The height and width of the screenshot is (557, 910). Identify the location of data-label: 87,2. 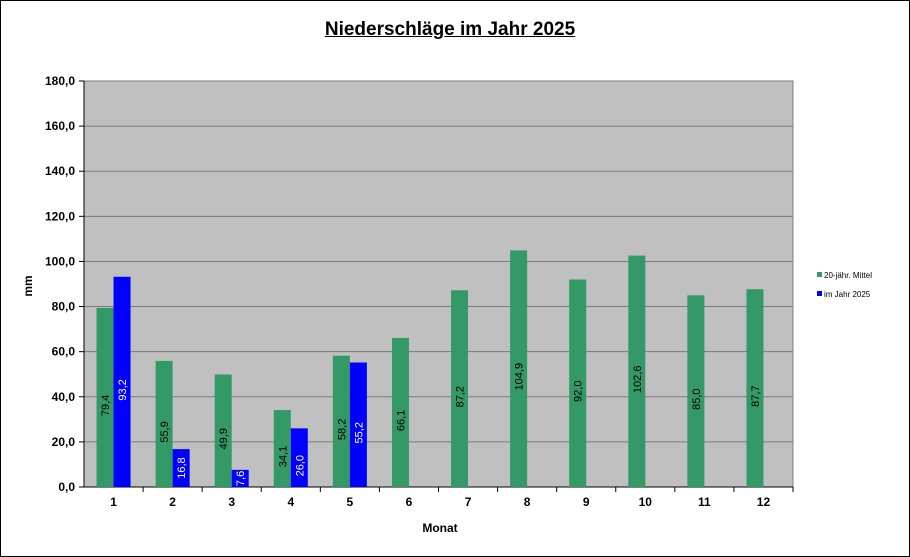
(461, 396).